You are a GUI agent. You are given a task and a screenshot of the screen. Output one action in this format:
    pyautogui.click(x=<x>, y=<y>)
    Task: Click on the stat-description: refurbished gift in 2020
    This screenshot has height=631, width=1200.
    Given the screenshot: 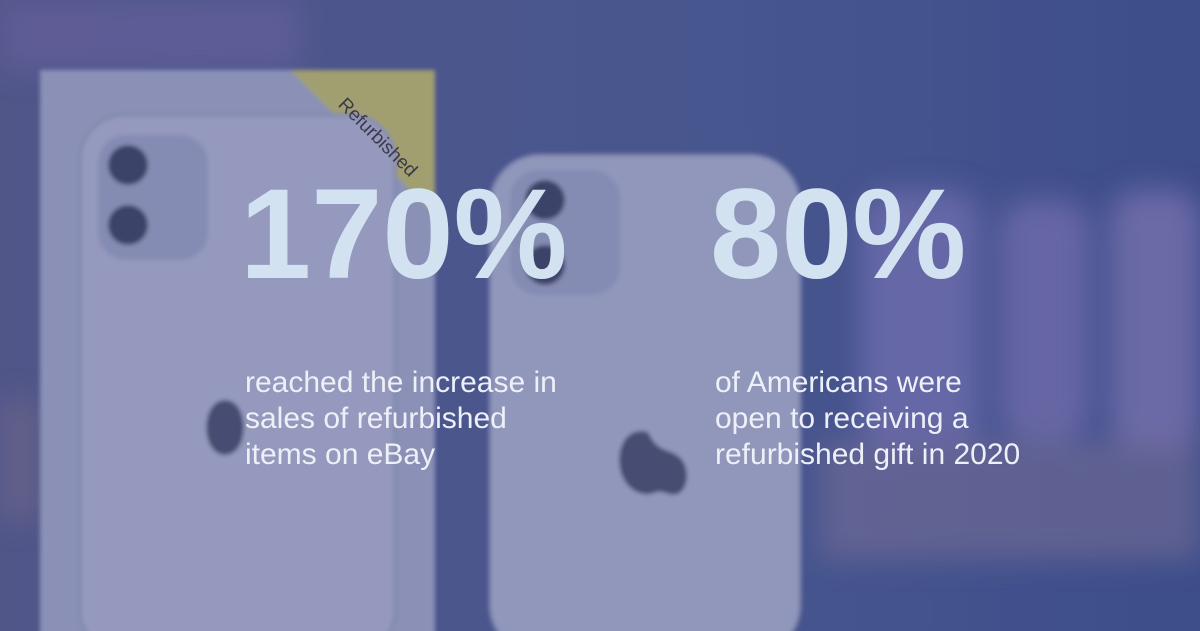 What is the action you would take?
    pyautogui.click(x=867, y=454)
    